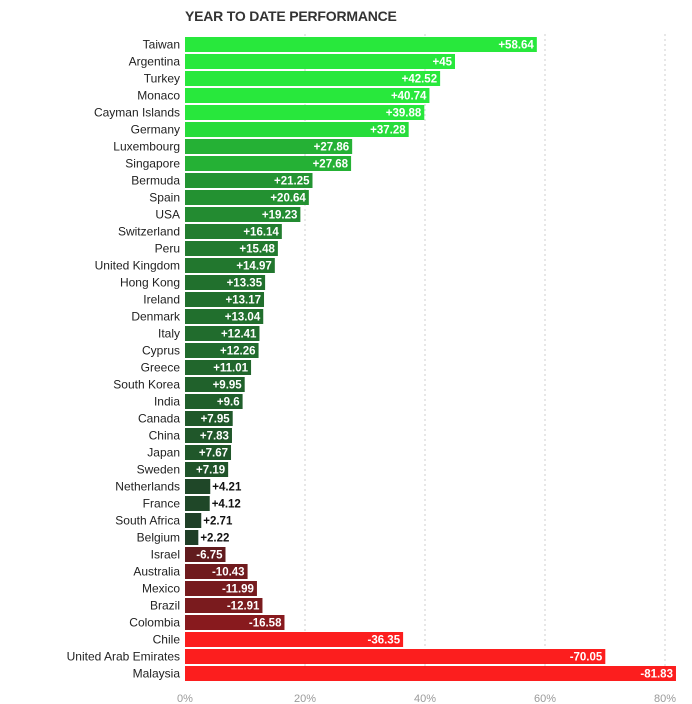 The image size is (692, 704). What do you see at coordinates (404, 114) in the screenshot?
I see `data-label: +39.88` at bounding box center [404, 114].